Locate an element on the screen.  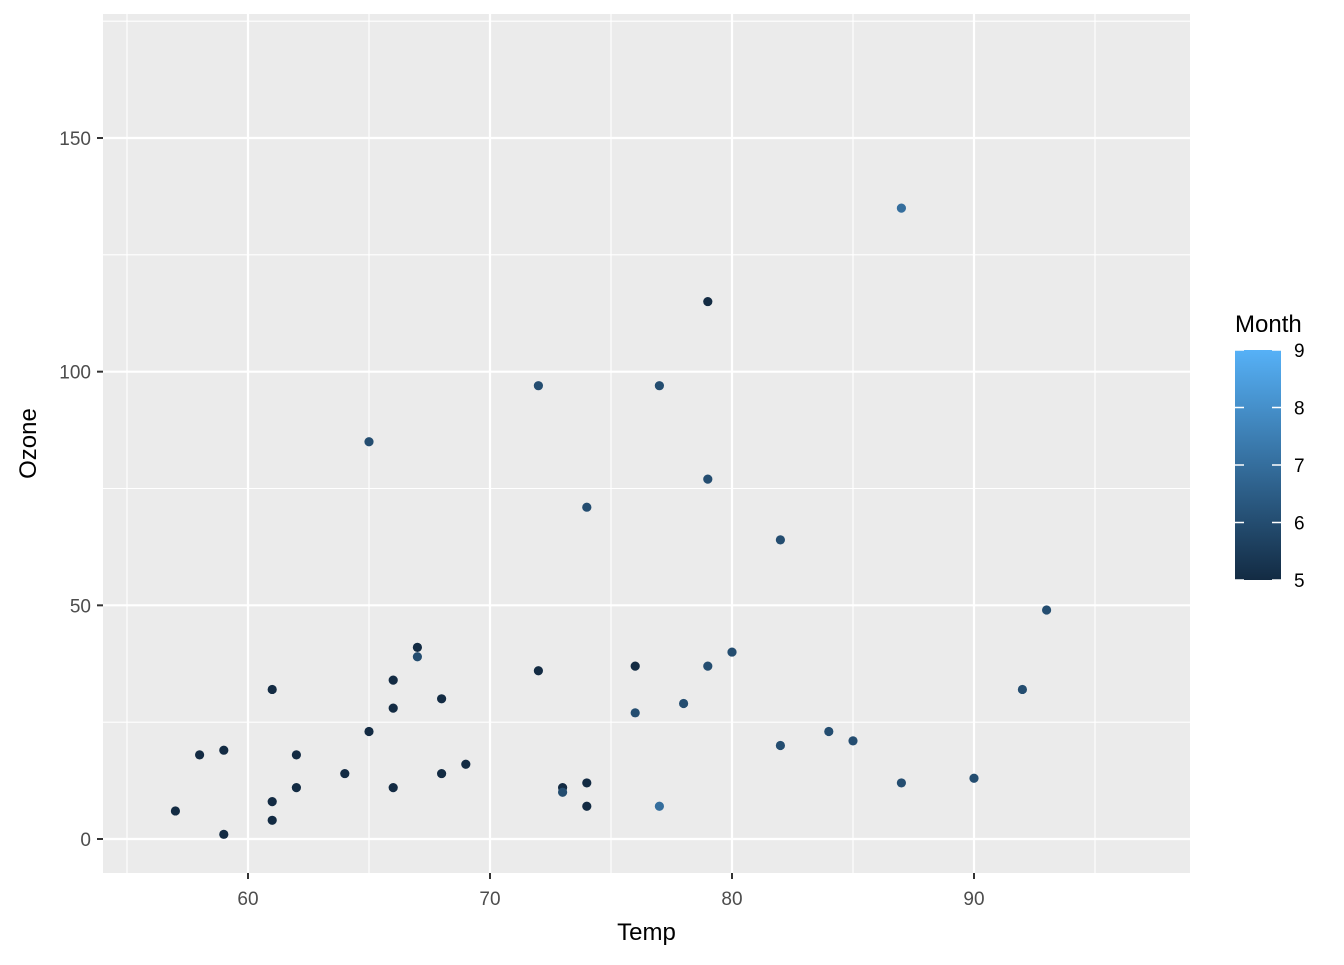
y-tick-label: 150 is located at coordinates (75, 139).